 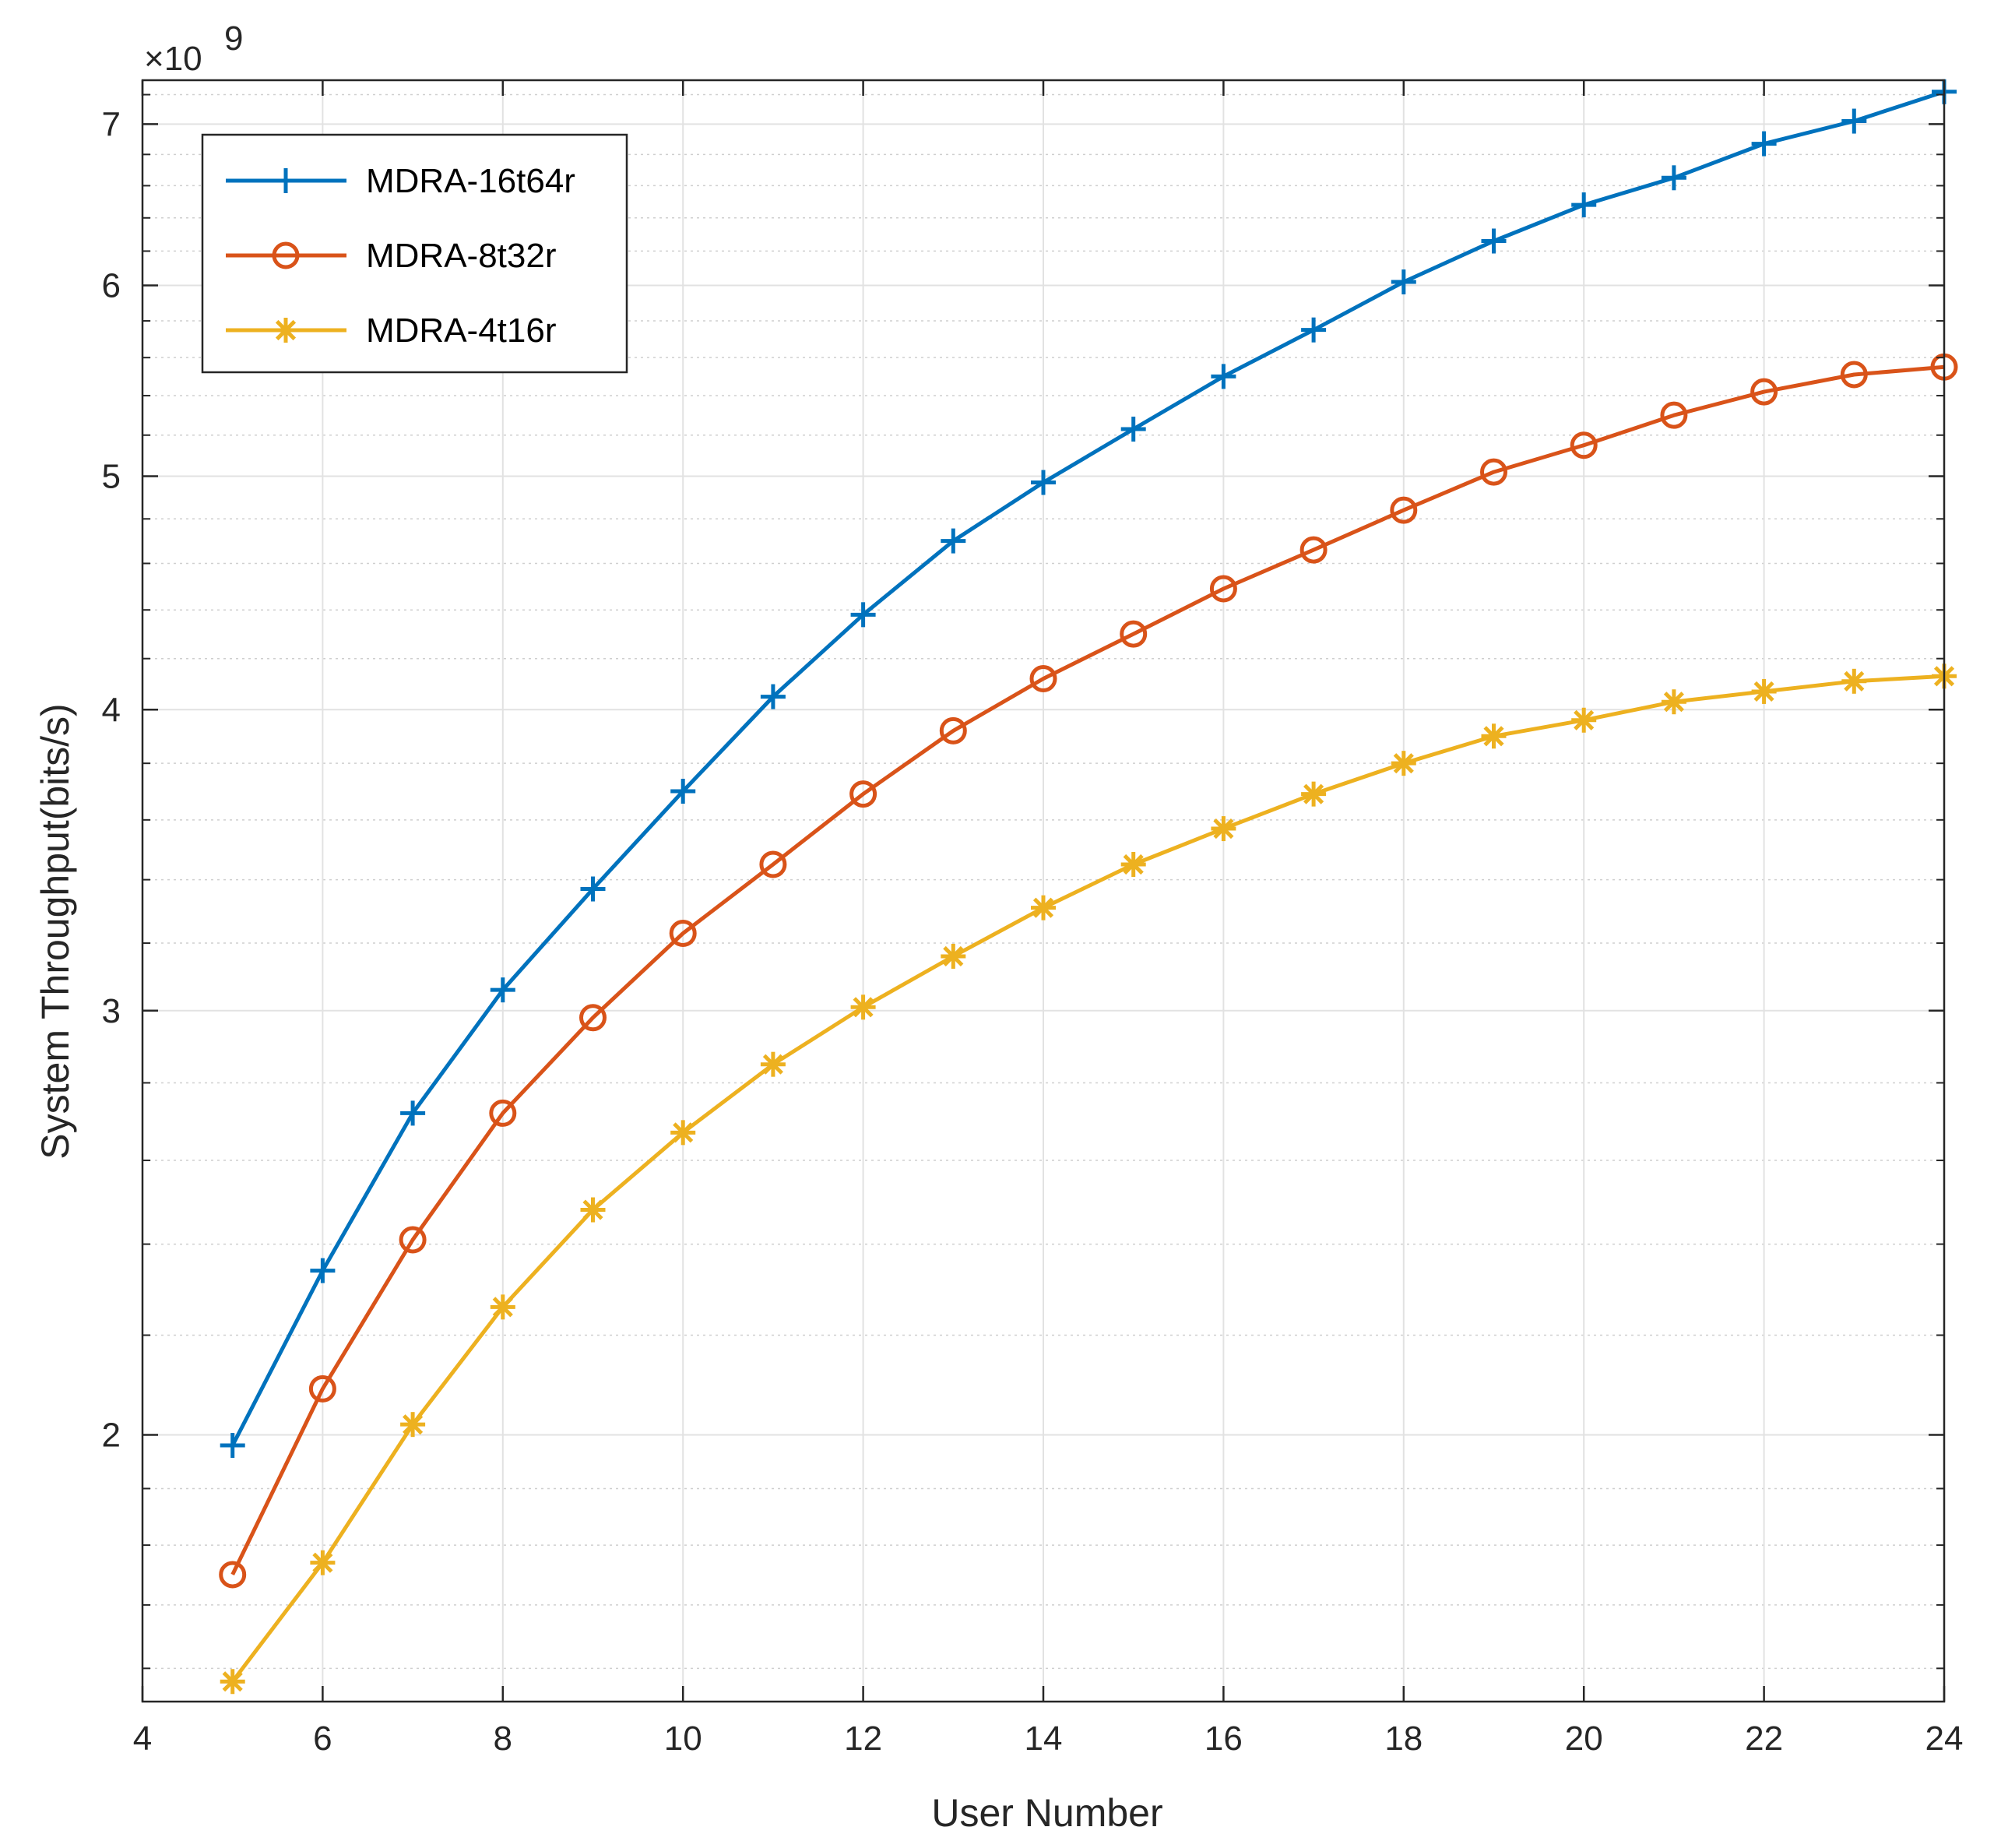 I want to click on x-tick-label: 18, so click(x=1403, y=1739).